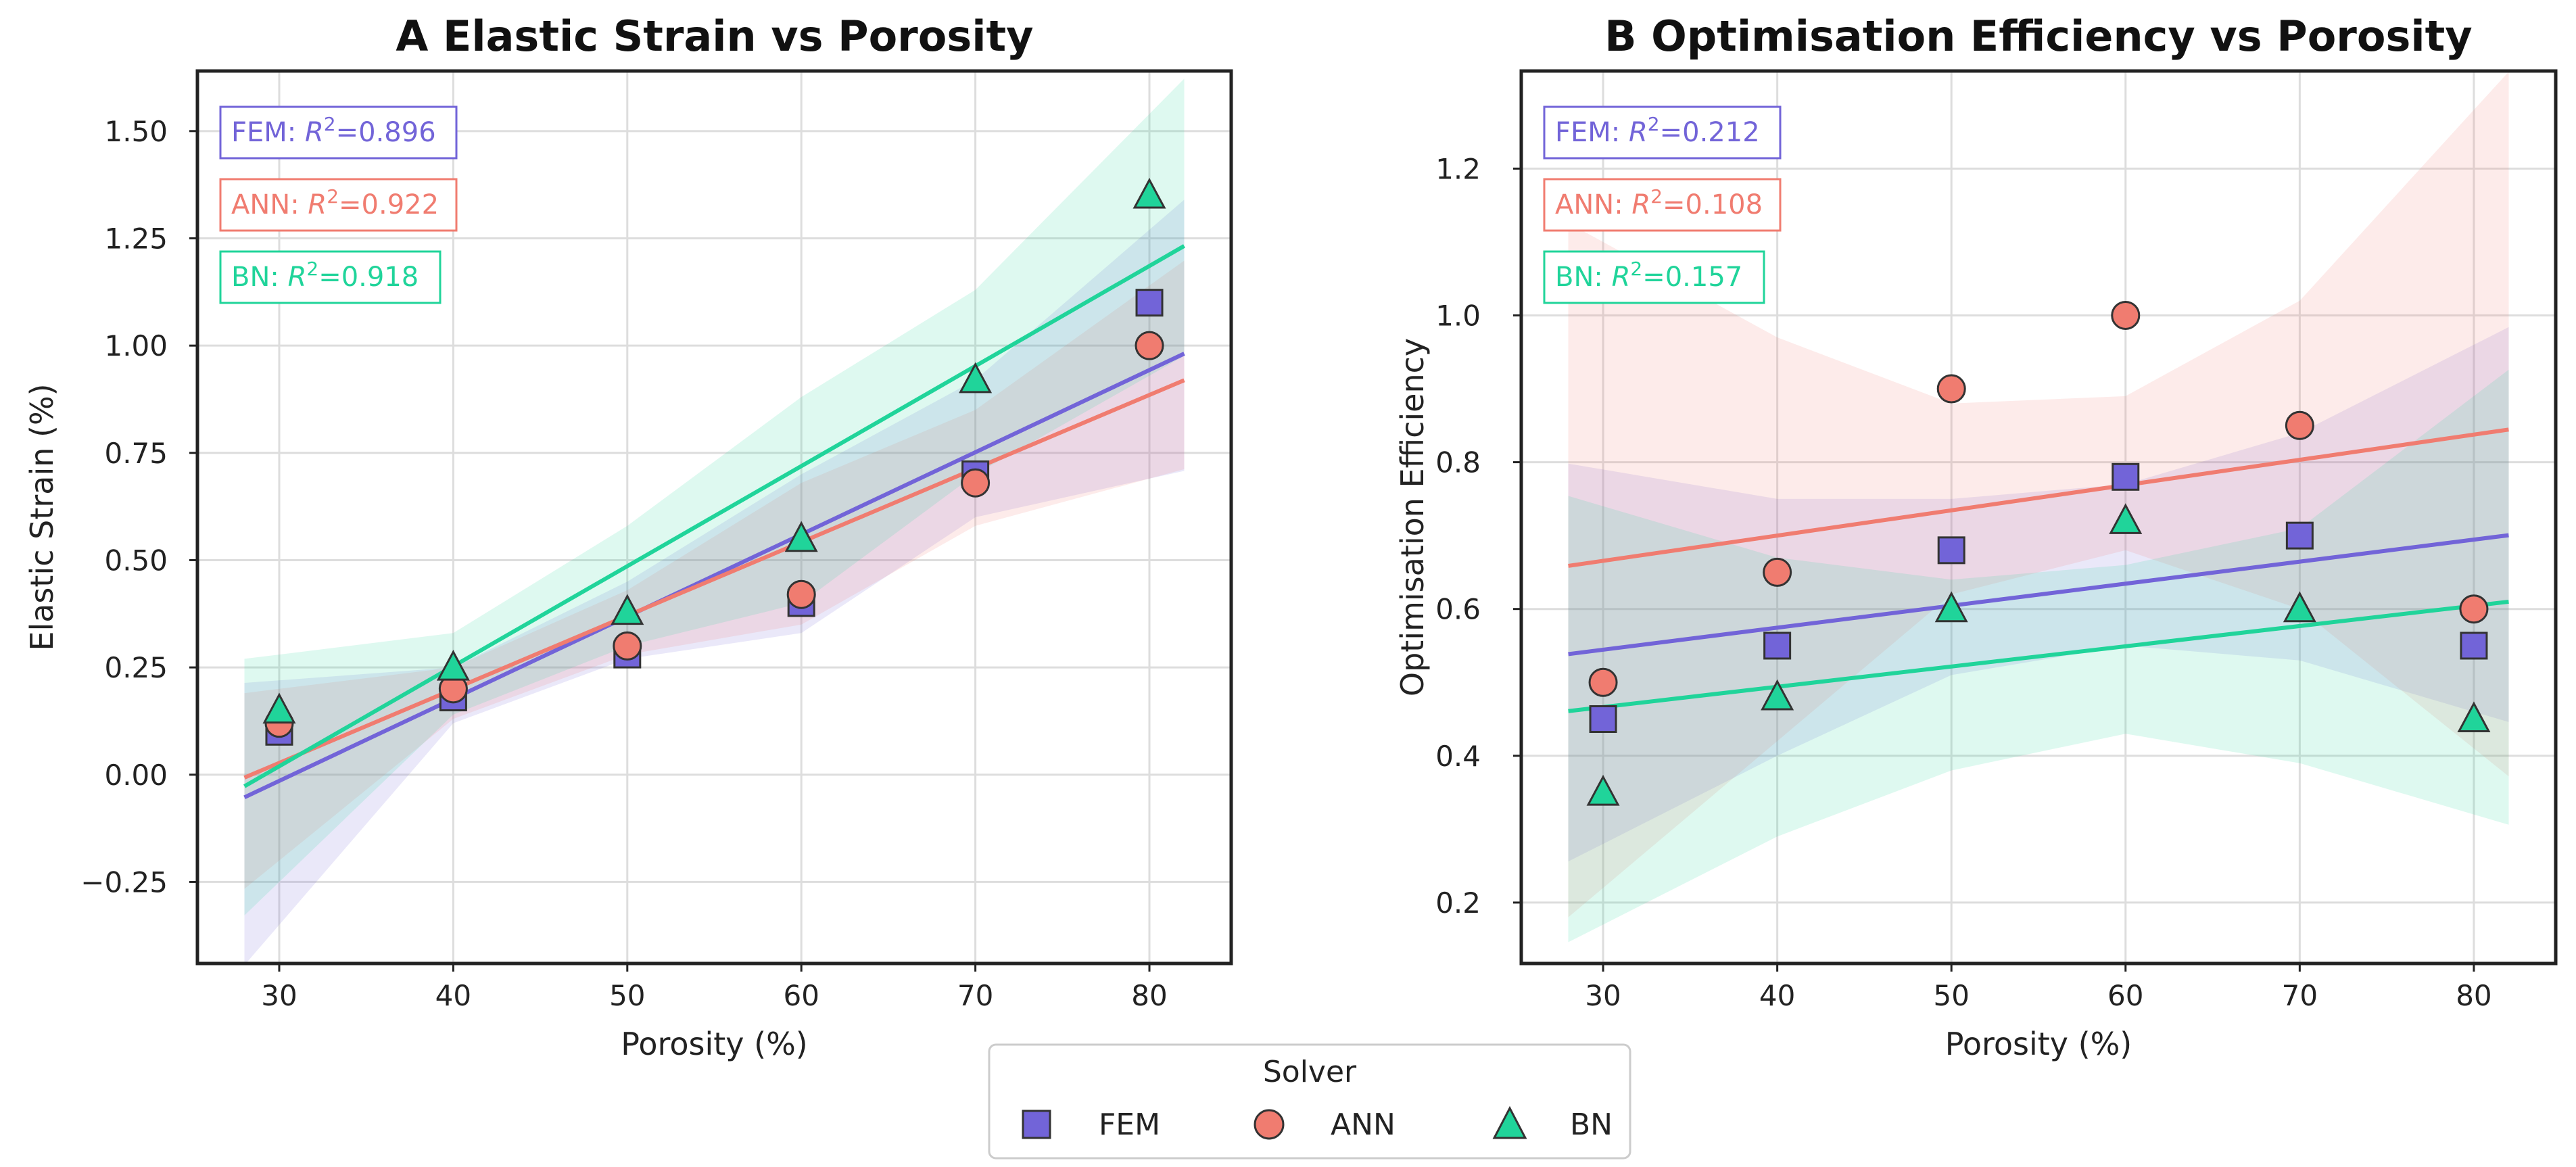 The height and width of the screenshot is (1167, 2576). Describe the element at coordinates (1412, 517) in the screenshot. I see `panel-b-ylabel: Optimisation Efficiency` at that location.